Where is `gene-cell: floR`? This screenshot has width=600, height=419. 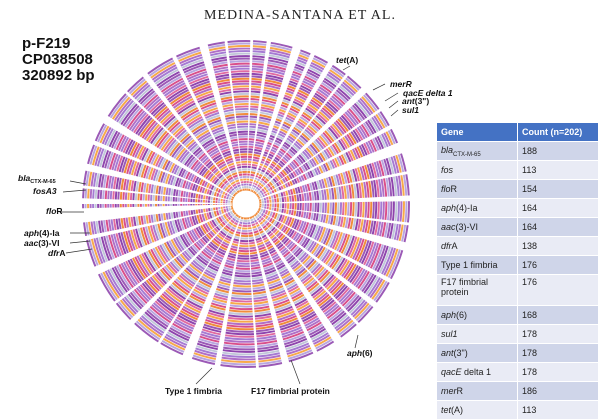
gene-cell: floR is located at coordinates (477, 189).